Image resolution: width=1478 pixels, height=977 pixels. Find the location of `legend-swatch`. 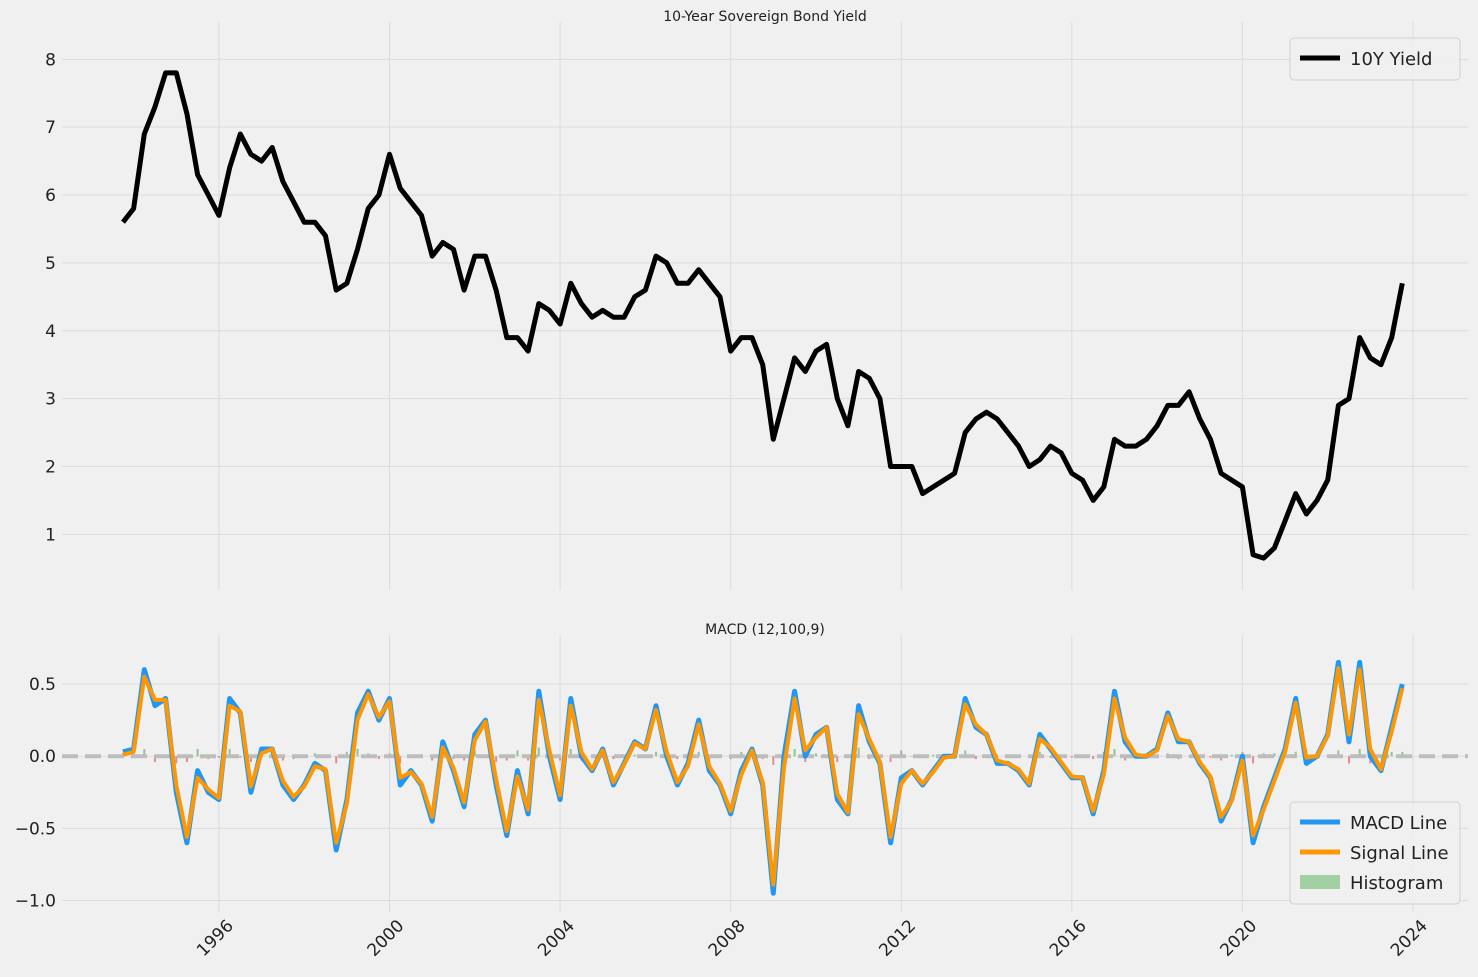

legend-swatch is located at coordinates (1320, 882).